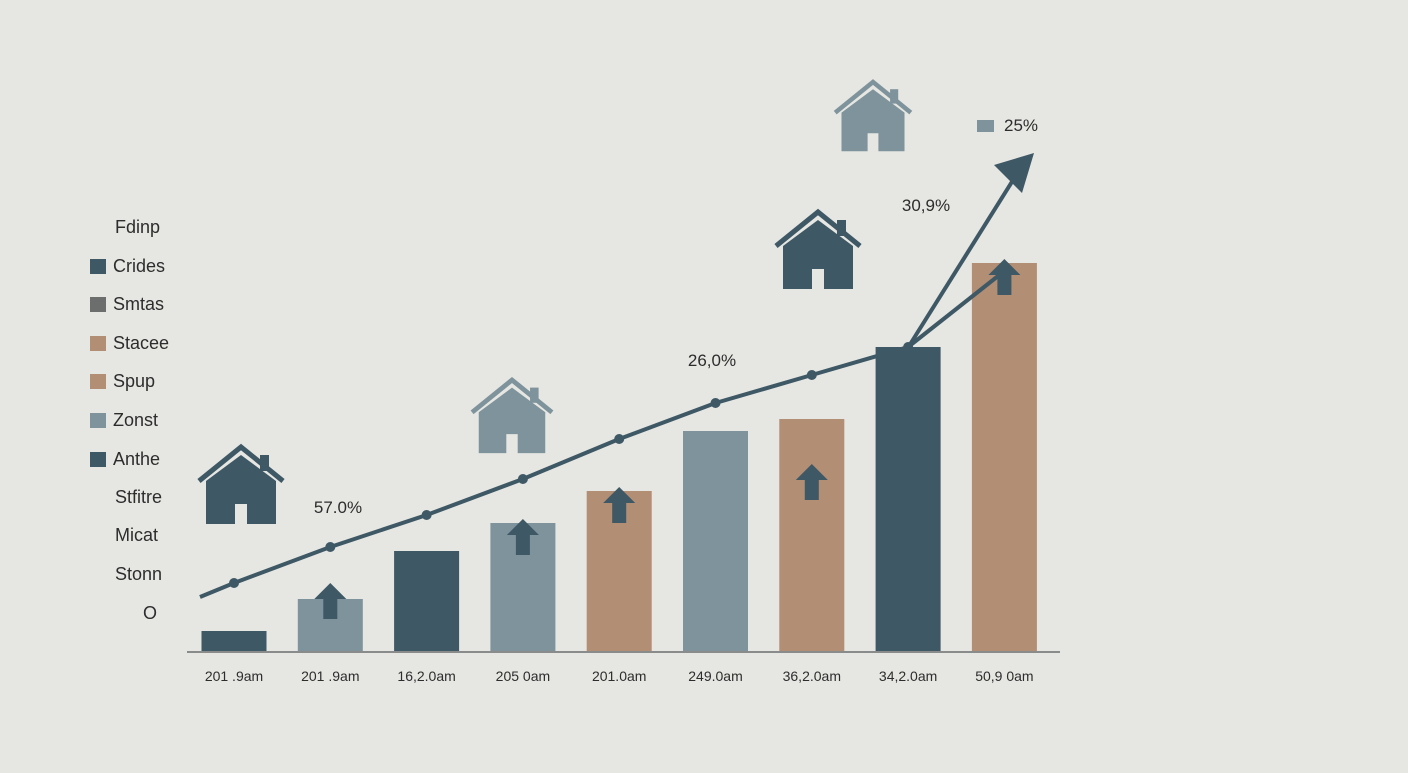 The height and width of the screenshot is (773, 1408). I want to click on legend-label: O, so click(150, 613).